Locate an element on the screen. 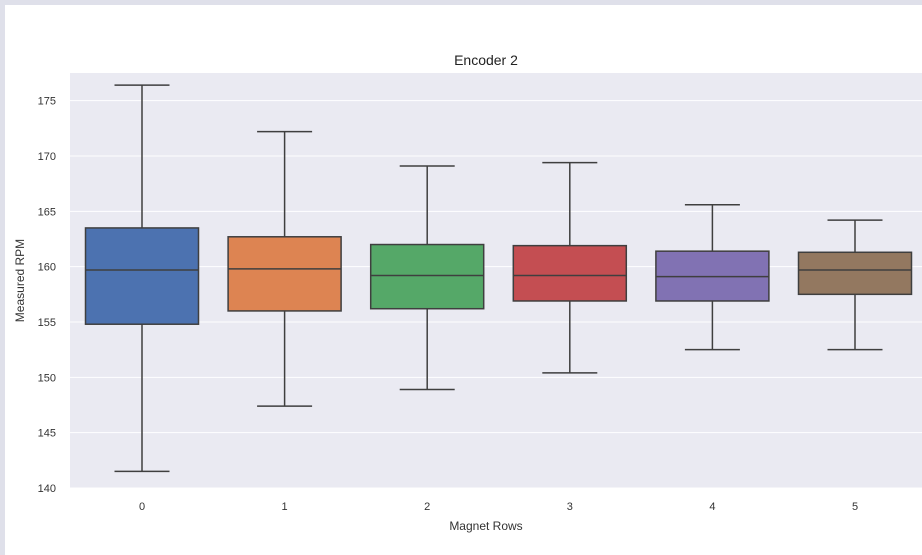 This screenshot has height=555, width=922. y-tick-label: 140 is located at coordinates (47, 489).